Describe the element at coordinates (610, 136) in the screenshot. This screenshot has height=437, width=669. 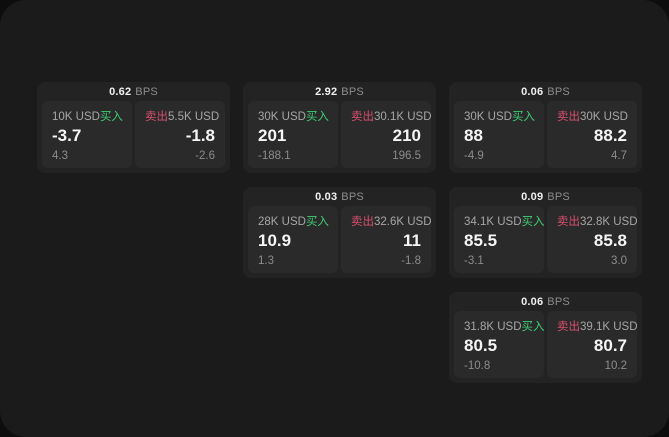
I see `sell-price: 88.2` at that location.